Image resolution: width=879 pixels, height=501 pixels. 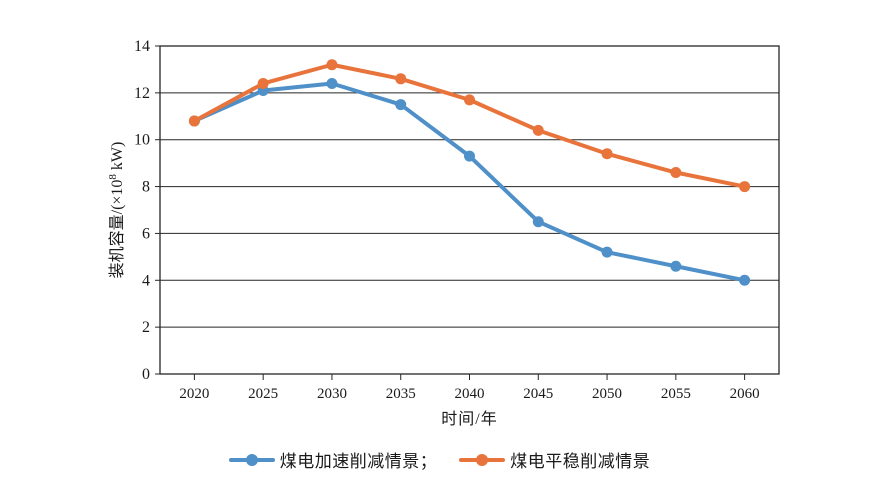 What do you see at coordinates (358, 461) in the screenshot?
I see `legend-label-0: 煤电加速削减情景；` at bounding box center [358, 461].